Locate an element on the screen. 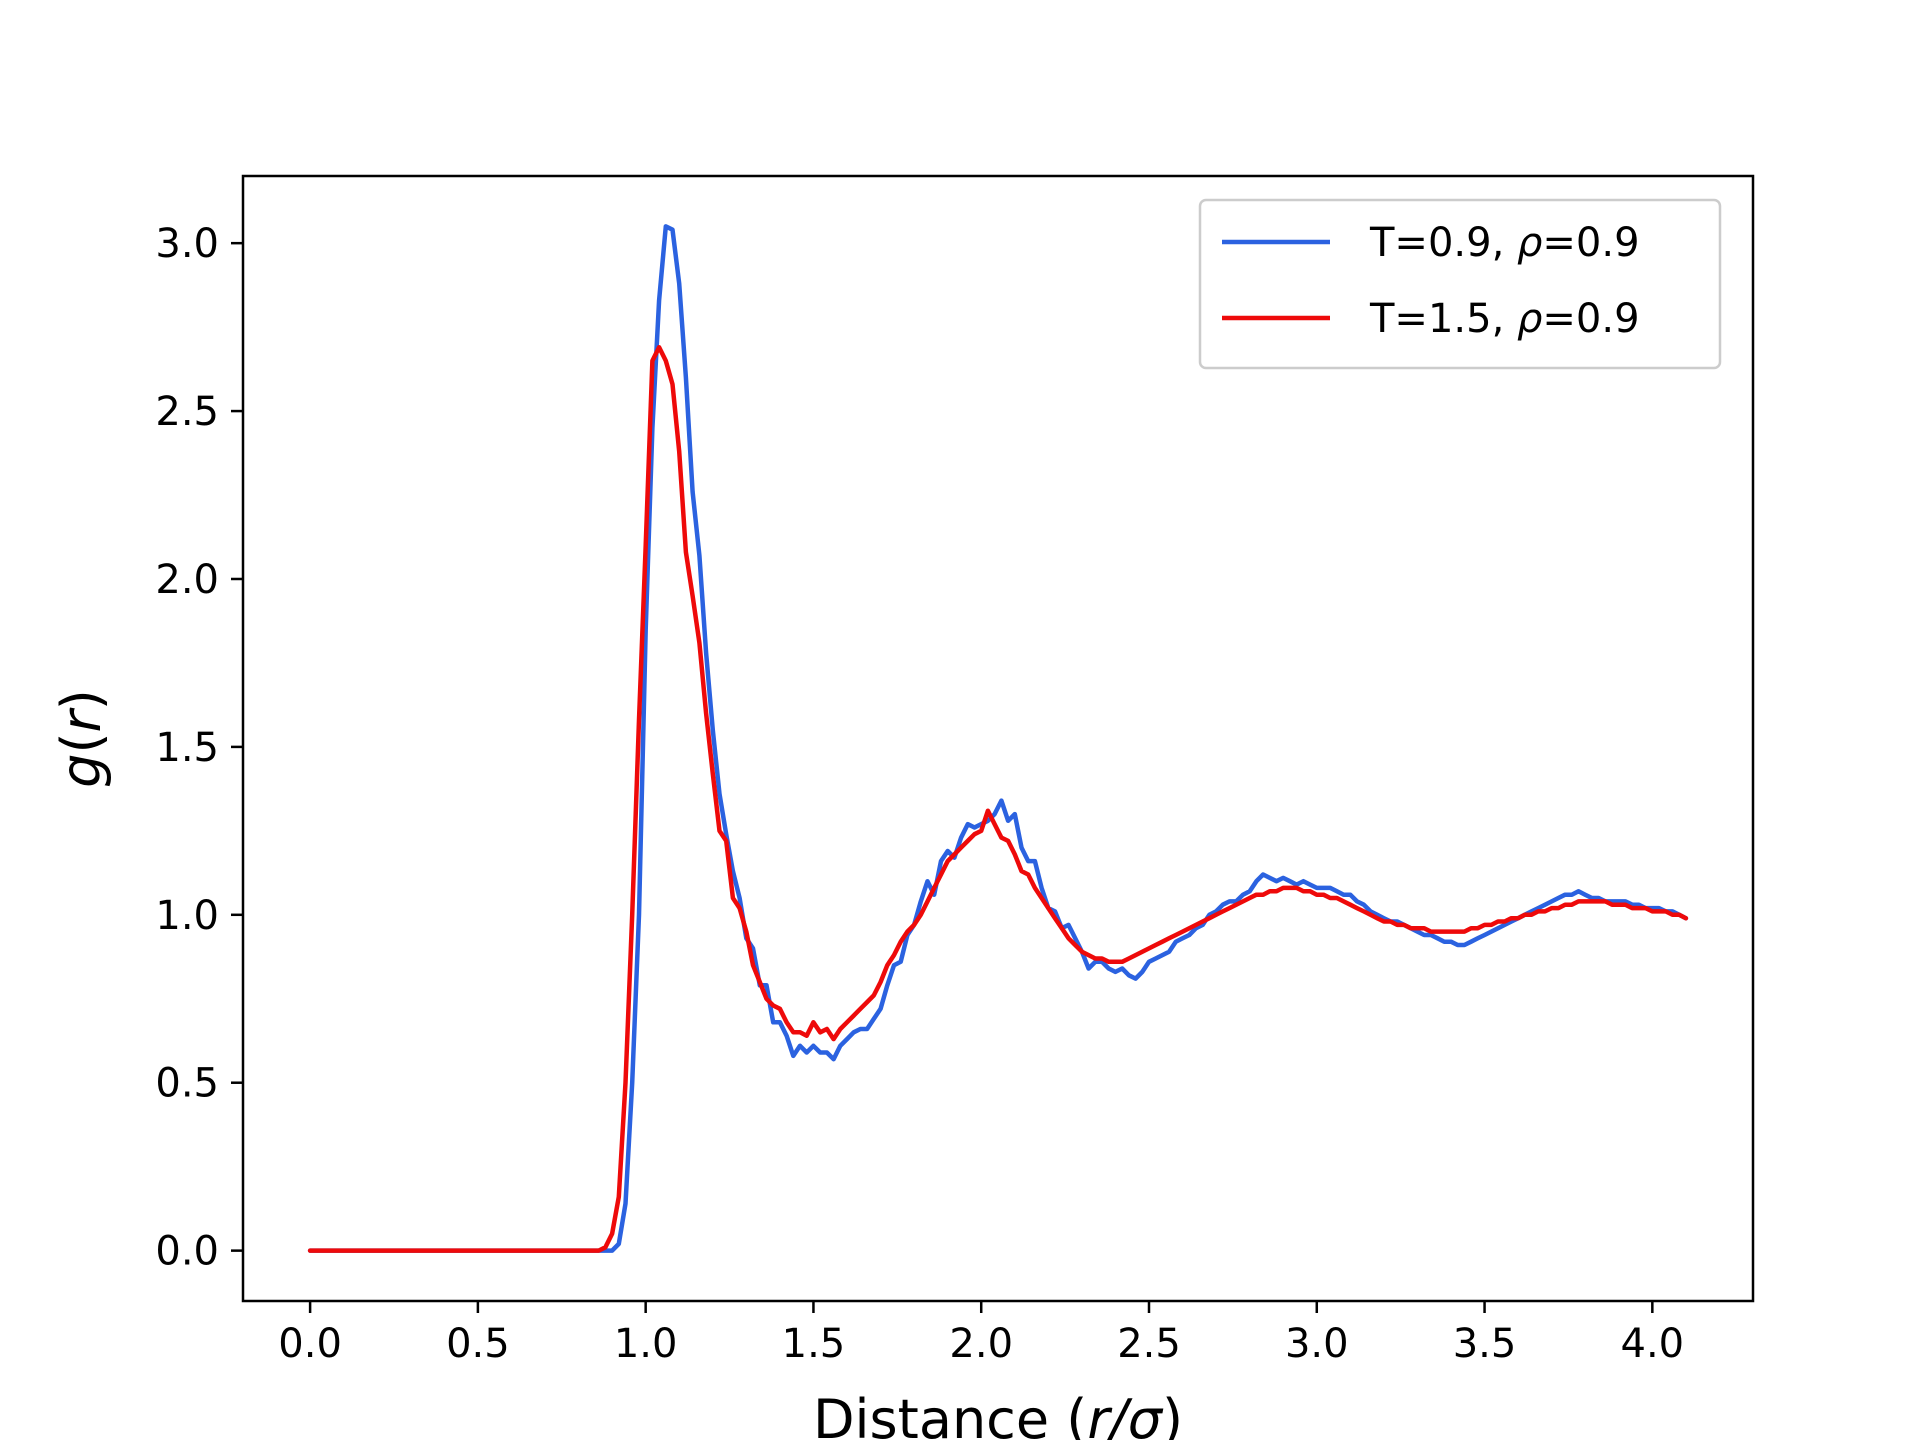  y-tick-label: 0.5 is located at coordinates (187, 1084).